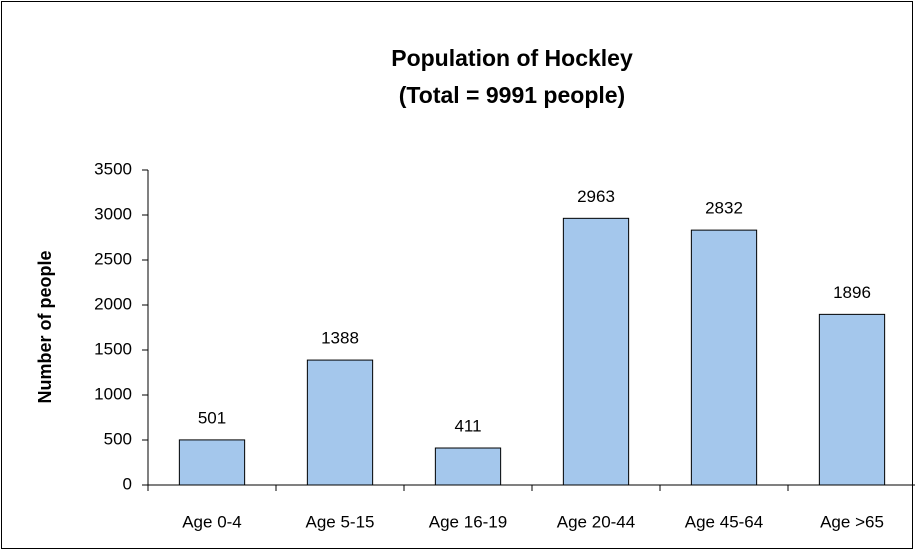 The width and height of the screenshot is (915, 551). Describe the element at coordinates (212, 417) in the screenshot. I see `value-label: 501` at that location.